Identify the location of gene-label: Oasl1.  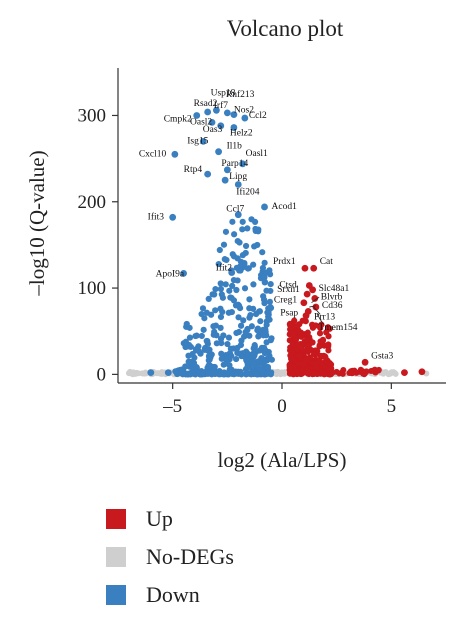
(257, 154).